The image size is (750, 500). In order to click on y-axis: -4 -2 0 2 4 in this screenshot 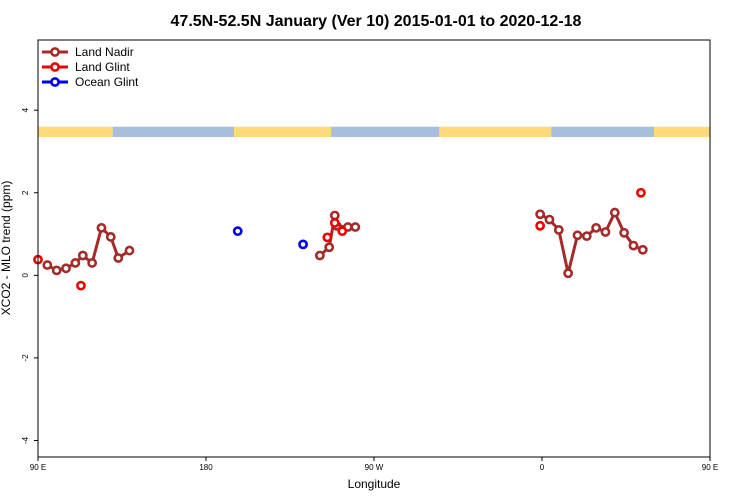, I will do `click(29, 275)`.